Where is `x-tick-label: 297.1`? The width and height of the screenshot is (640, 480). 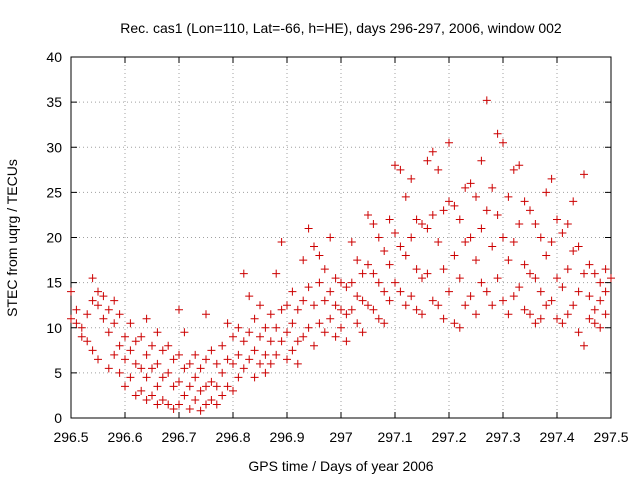 x-tick-label: 297.1 is located at coordinates (394, 437).